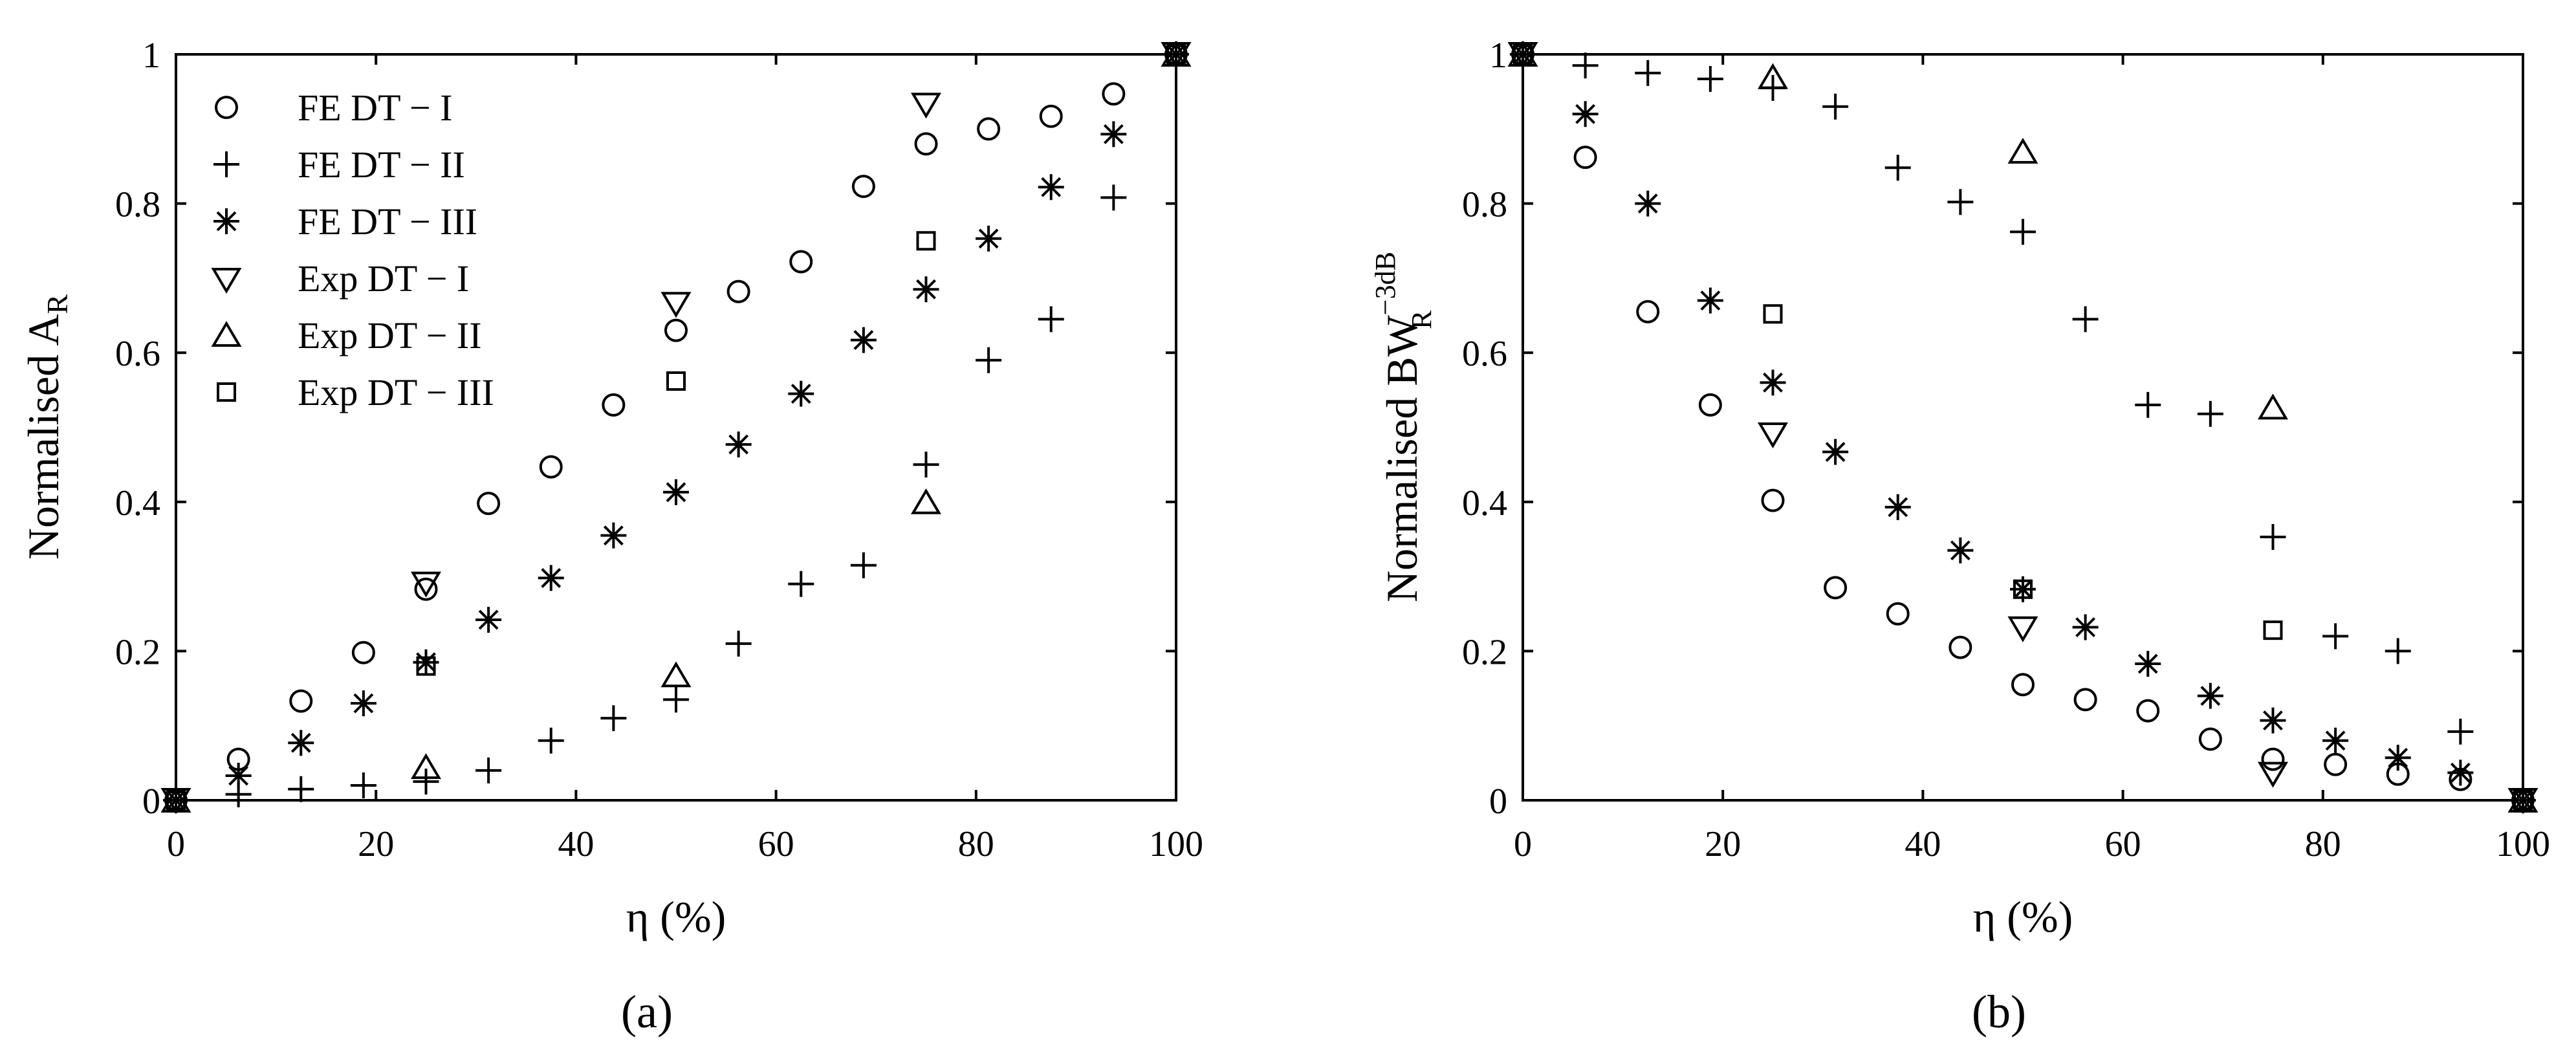 The image size is (2576, 1061). What do you see at coordinates (1923, 844) in the screenshot?
I see `x-tick-label: 40` at bounding box center [1923, 844].